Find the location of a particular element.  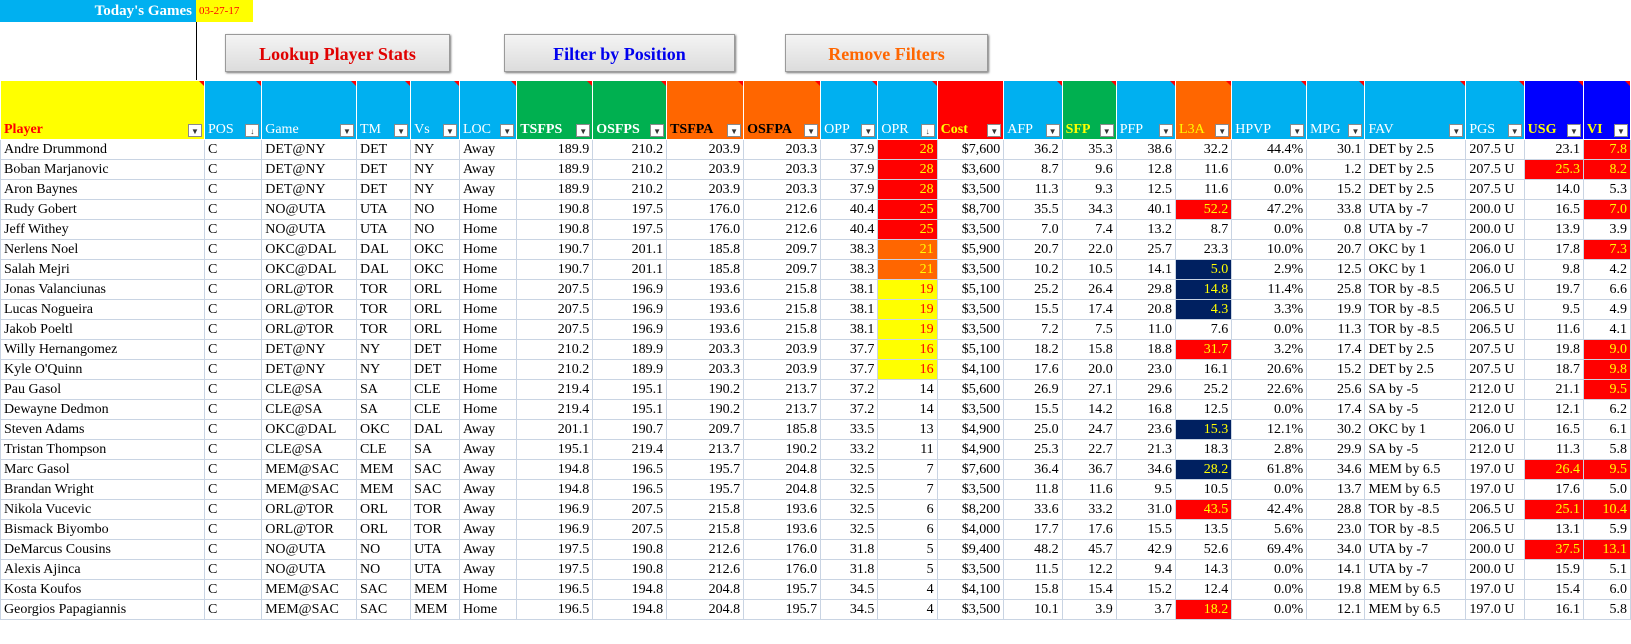

sort-filter-icon: ↓ is located at coordinates (252, 130).